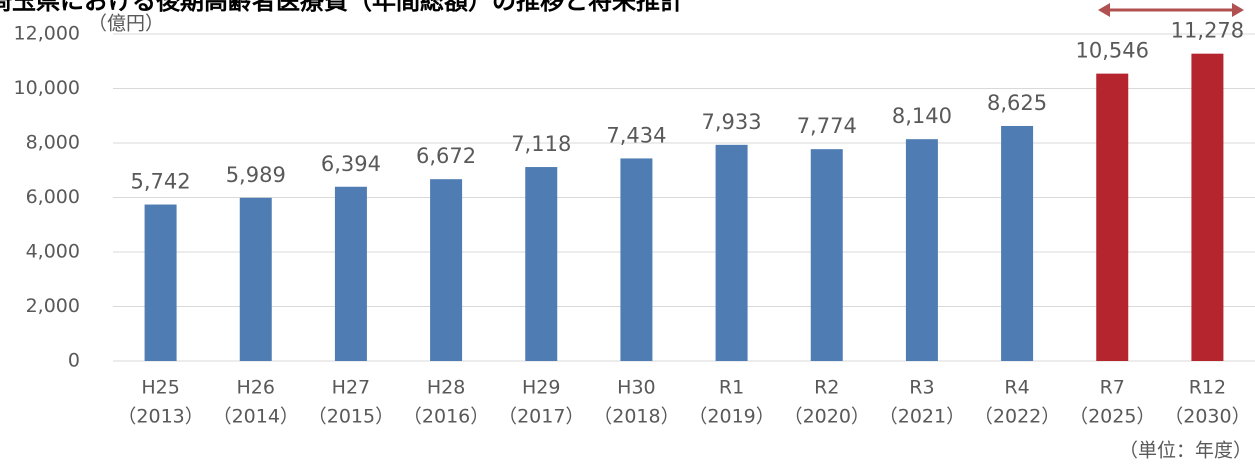 The image size is (1255, 466). What do you see at coordinates (256, 175) in the screenshot?
I see `data-label: 5,989` at bounding box center [256, 175].